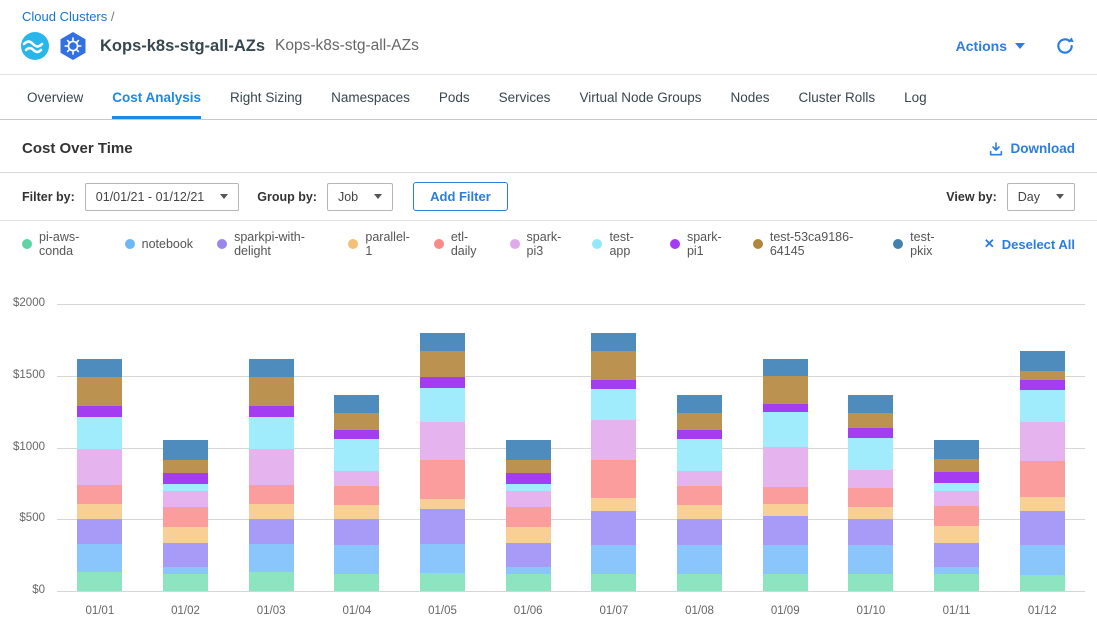 The width and height of the screenshot is (1097, 634). What do you see at coordinates (65, 16) in the screenshot?
I see `breadcrumb-link-cloud-clusters: Cloud Clusters` at bounding box center [65, 16].